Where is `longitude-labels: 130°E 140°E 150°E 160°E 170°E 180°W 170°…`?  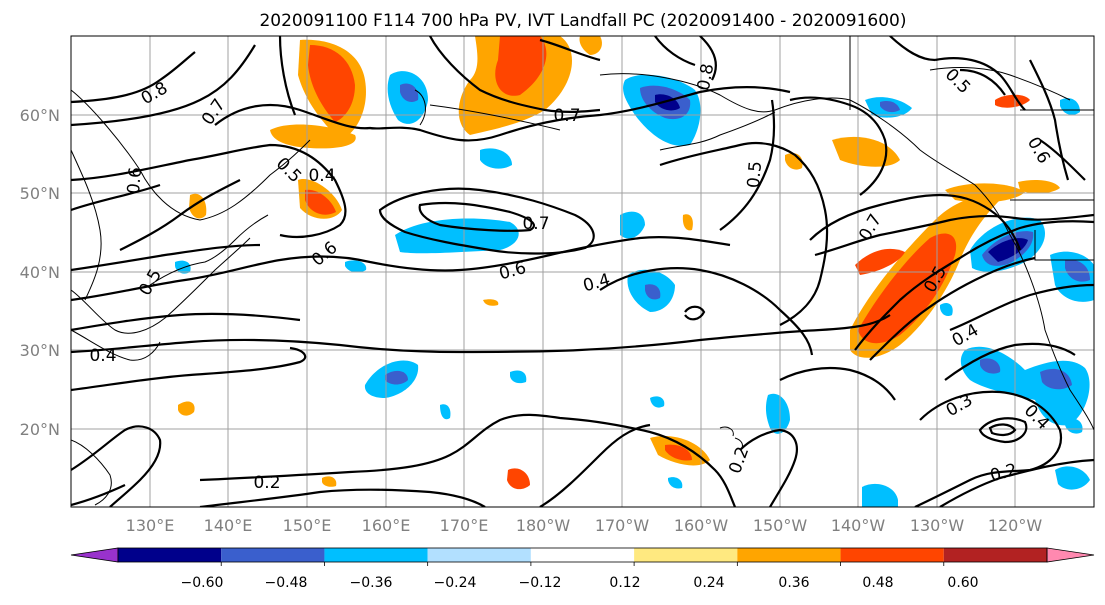
longitude-labels: 130°E 140°E 150°E 160°E 170°E 180°W 170°… is located at coordinates (584, 525).